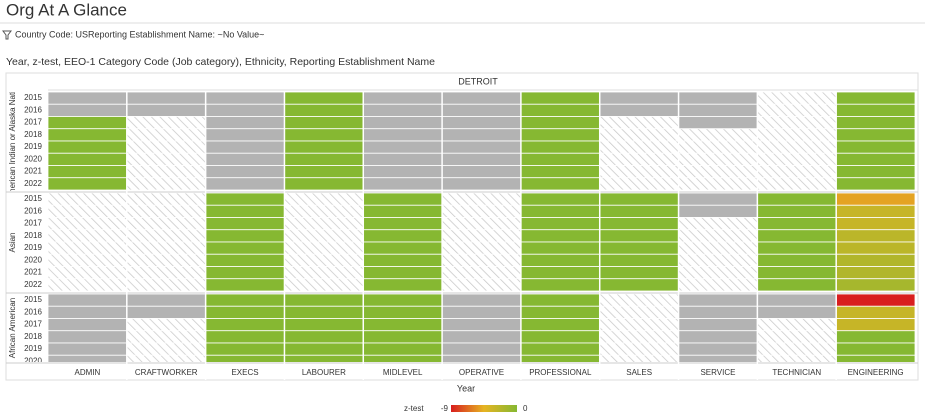 The image size is (925, 419). What do you see at coordinates (33, 284) in the screenshot?
I see `y-tick-label: 2022` at bounding box center [33, 284].